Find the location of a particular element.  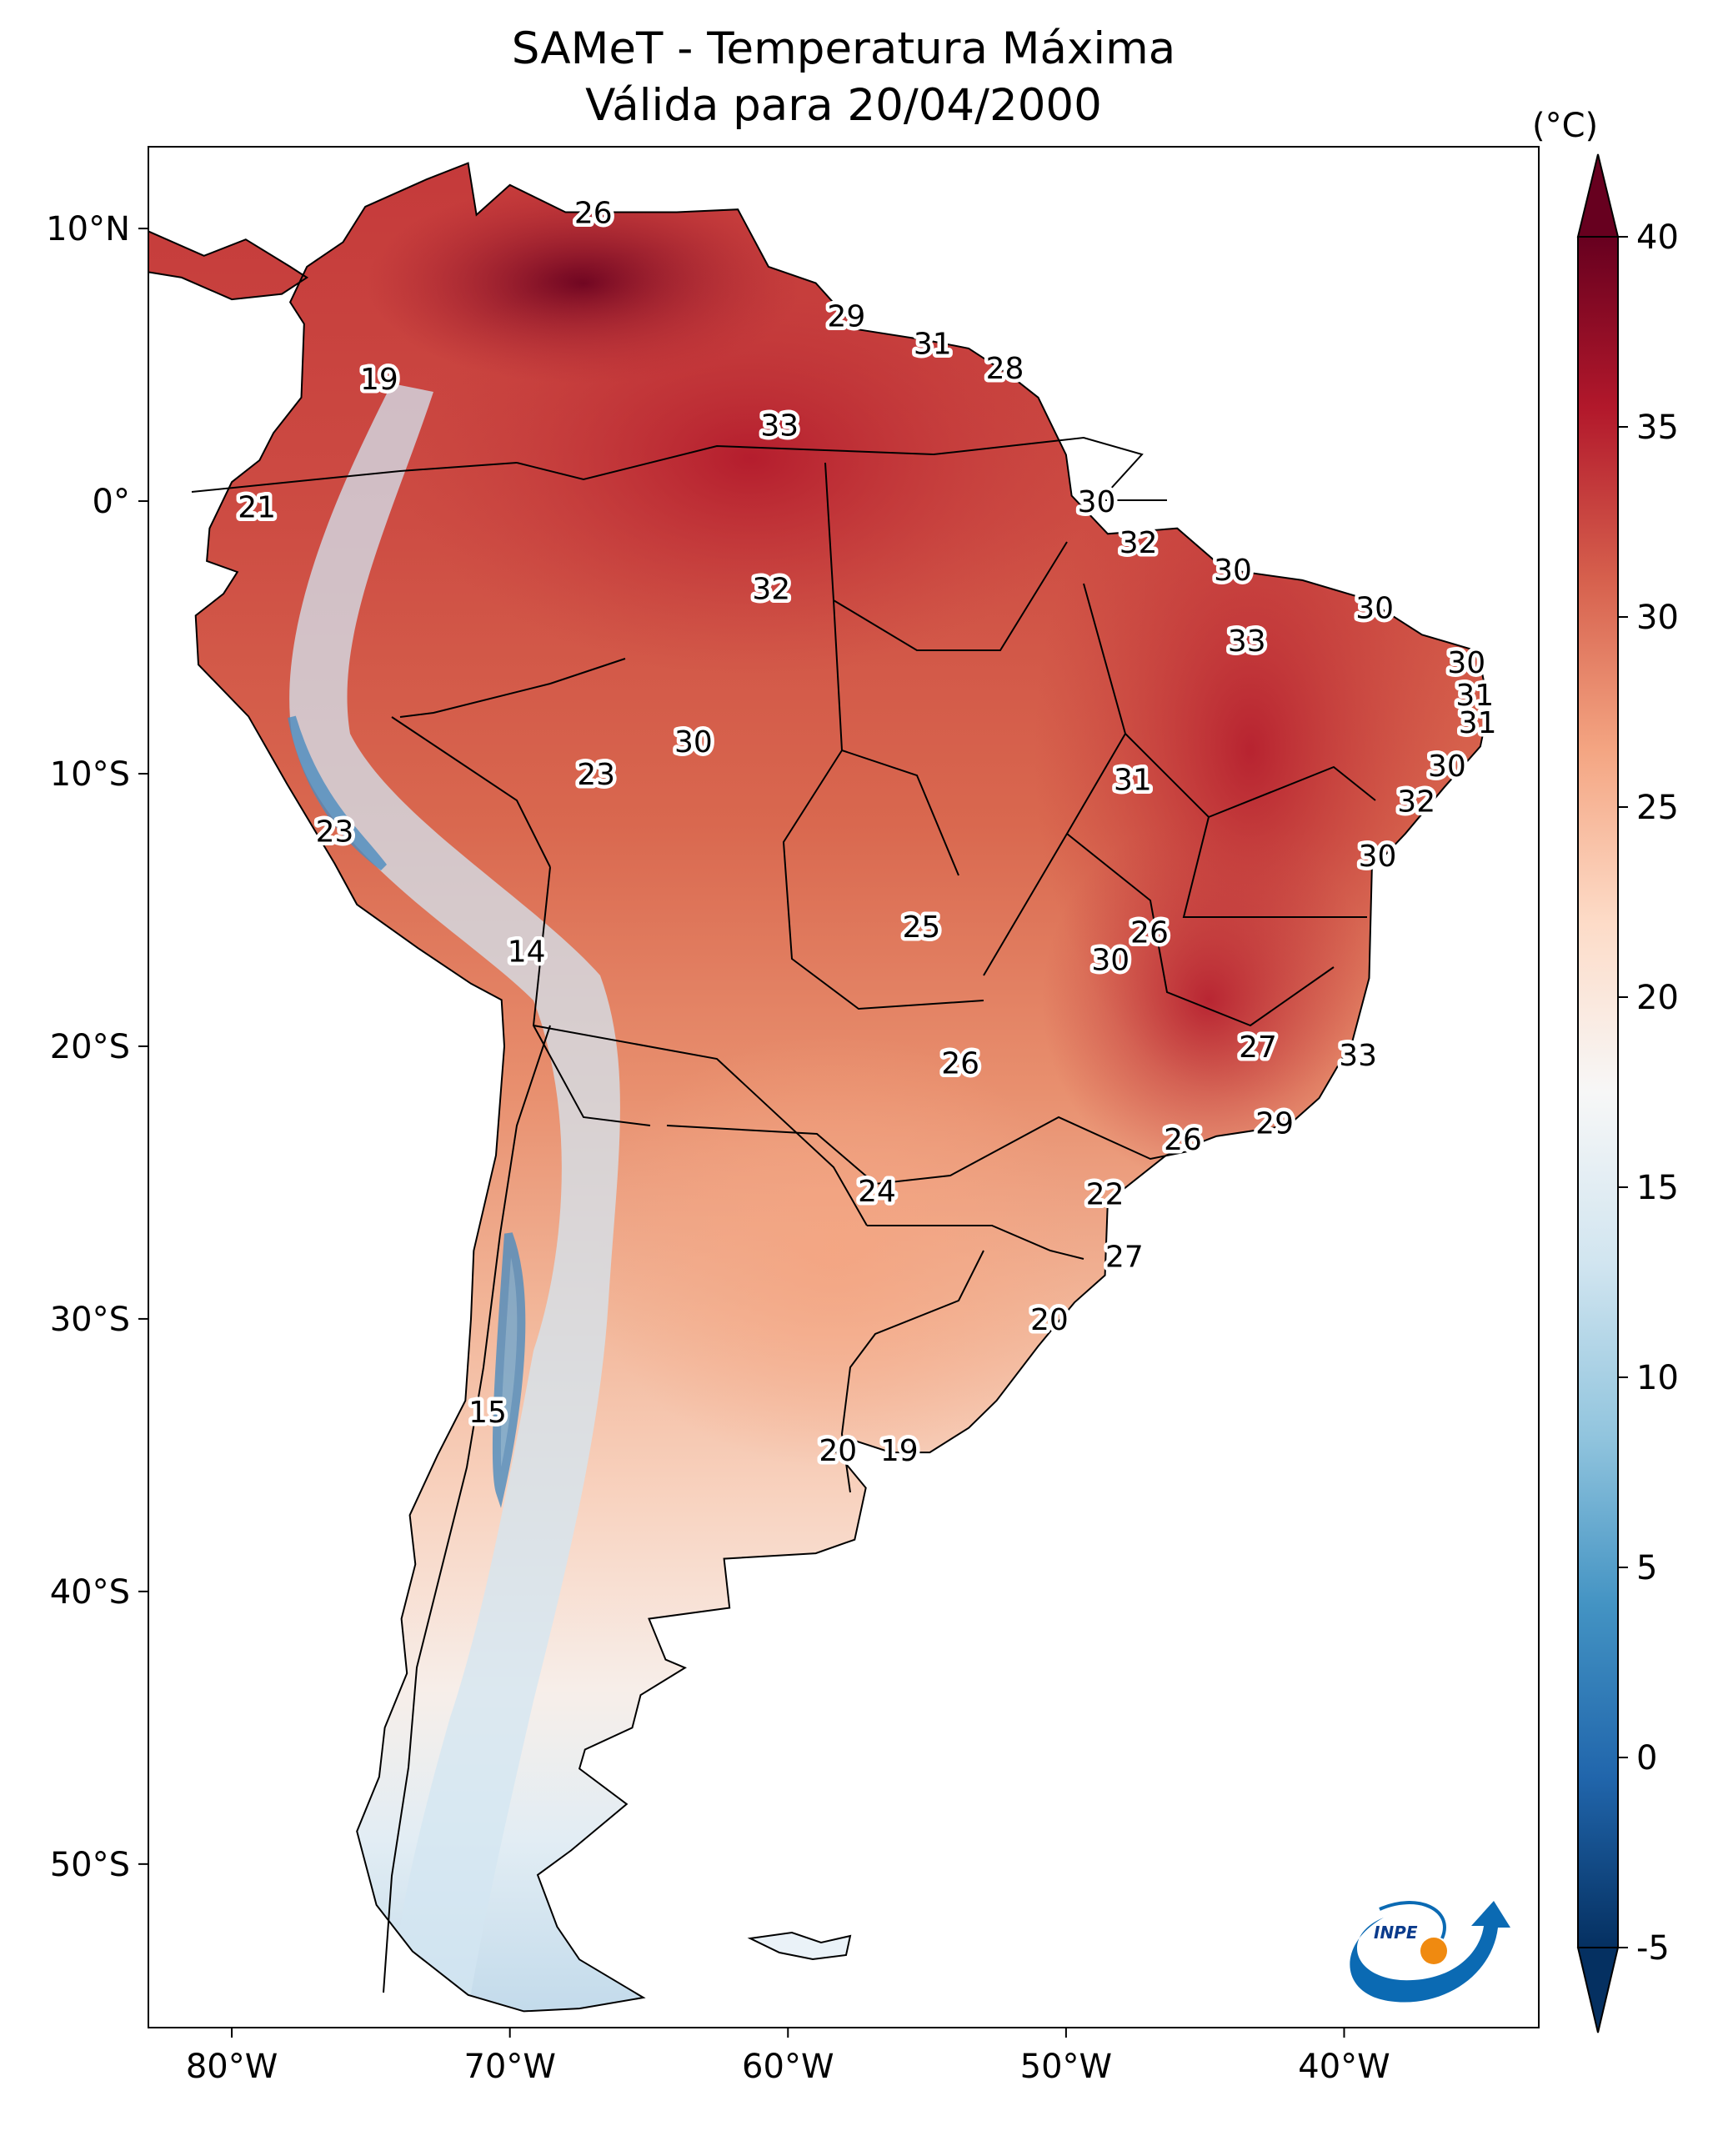

longitude-tick-label: 60°W is located at coordinates (788, 2067).